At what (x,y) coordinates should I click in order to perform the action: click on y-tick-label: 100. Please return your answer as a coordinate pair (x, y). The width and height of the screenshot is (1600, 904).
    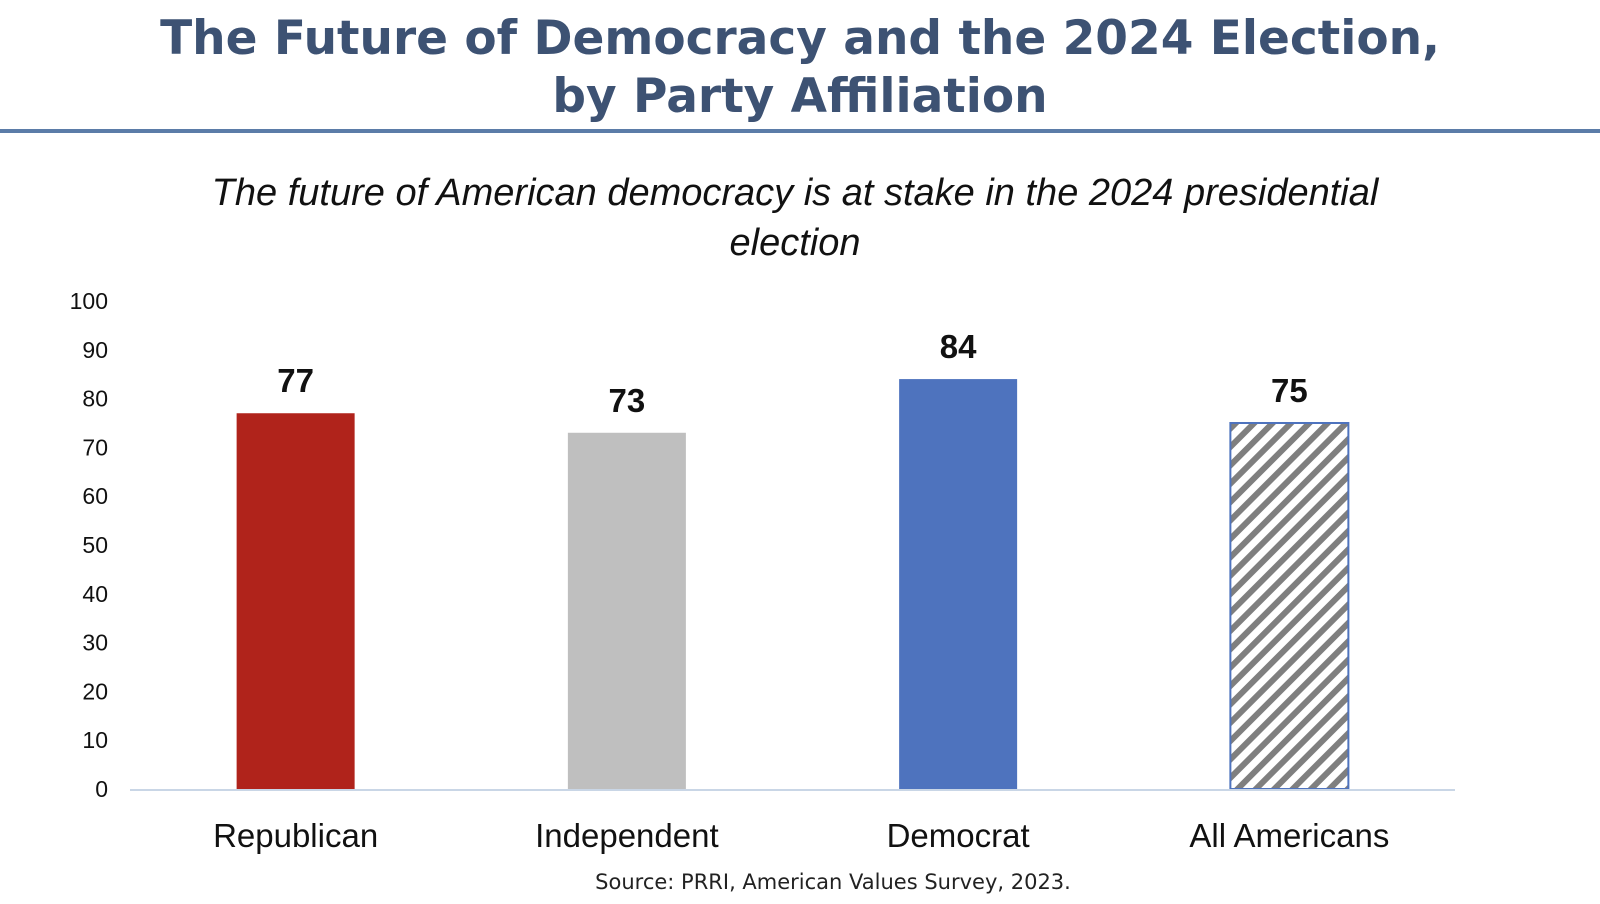
    Looking at the image, I should click on (89, 301).